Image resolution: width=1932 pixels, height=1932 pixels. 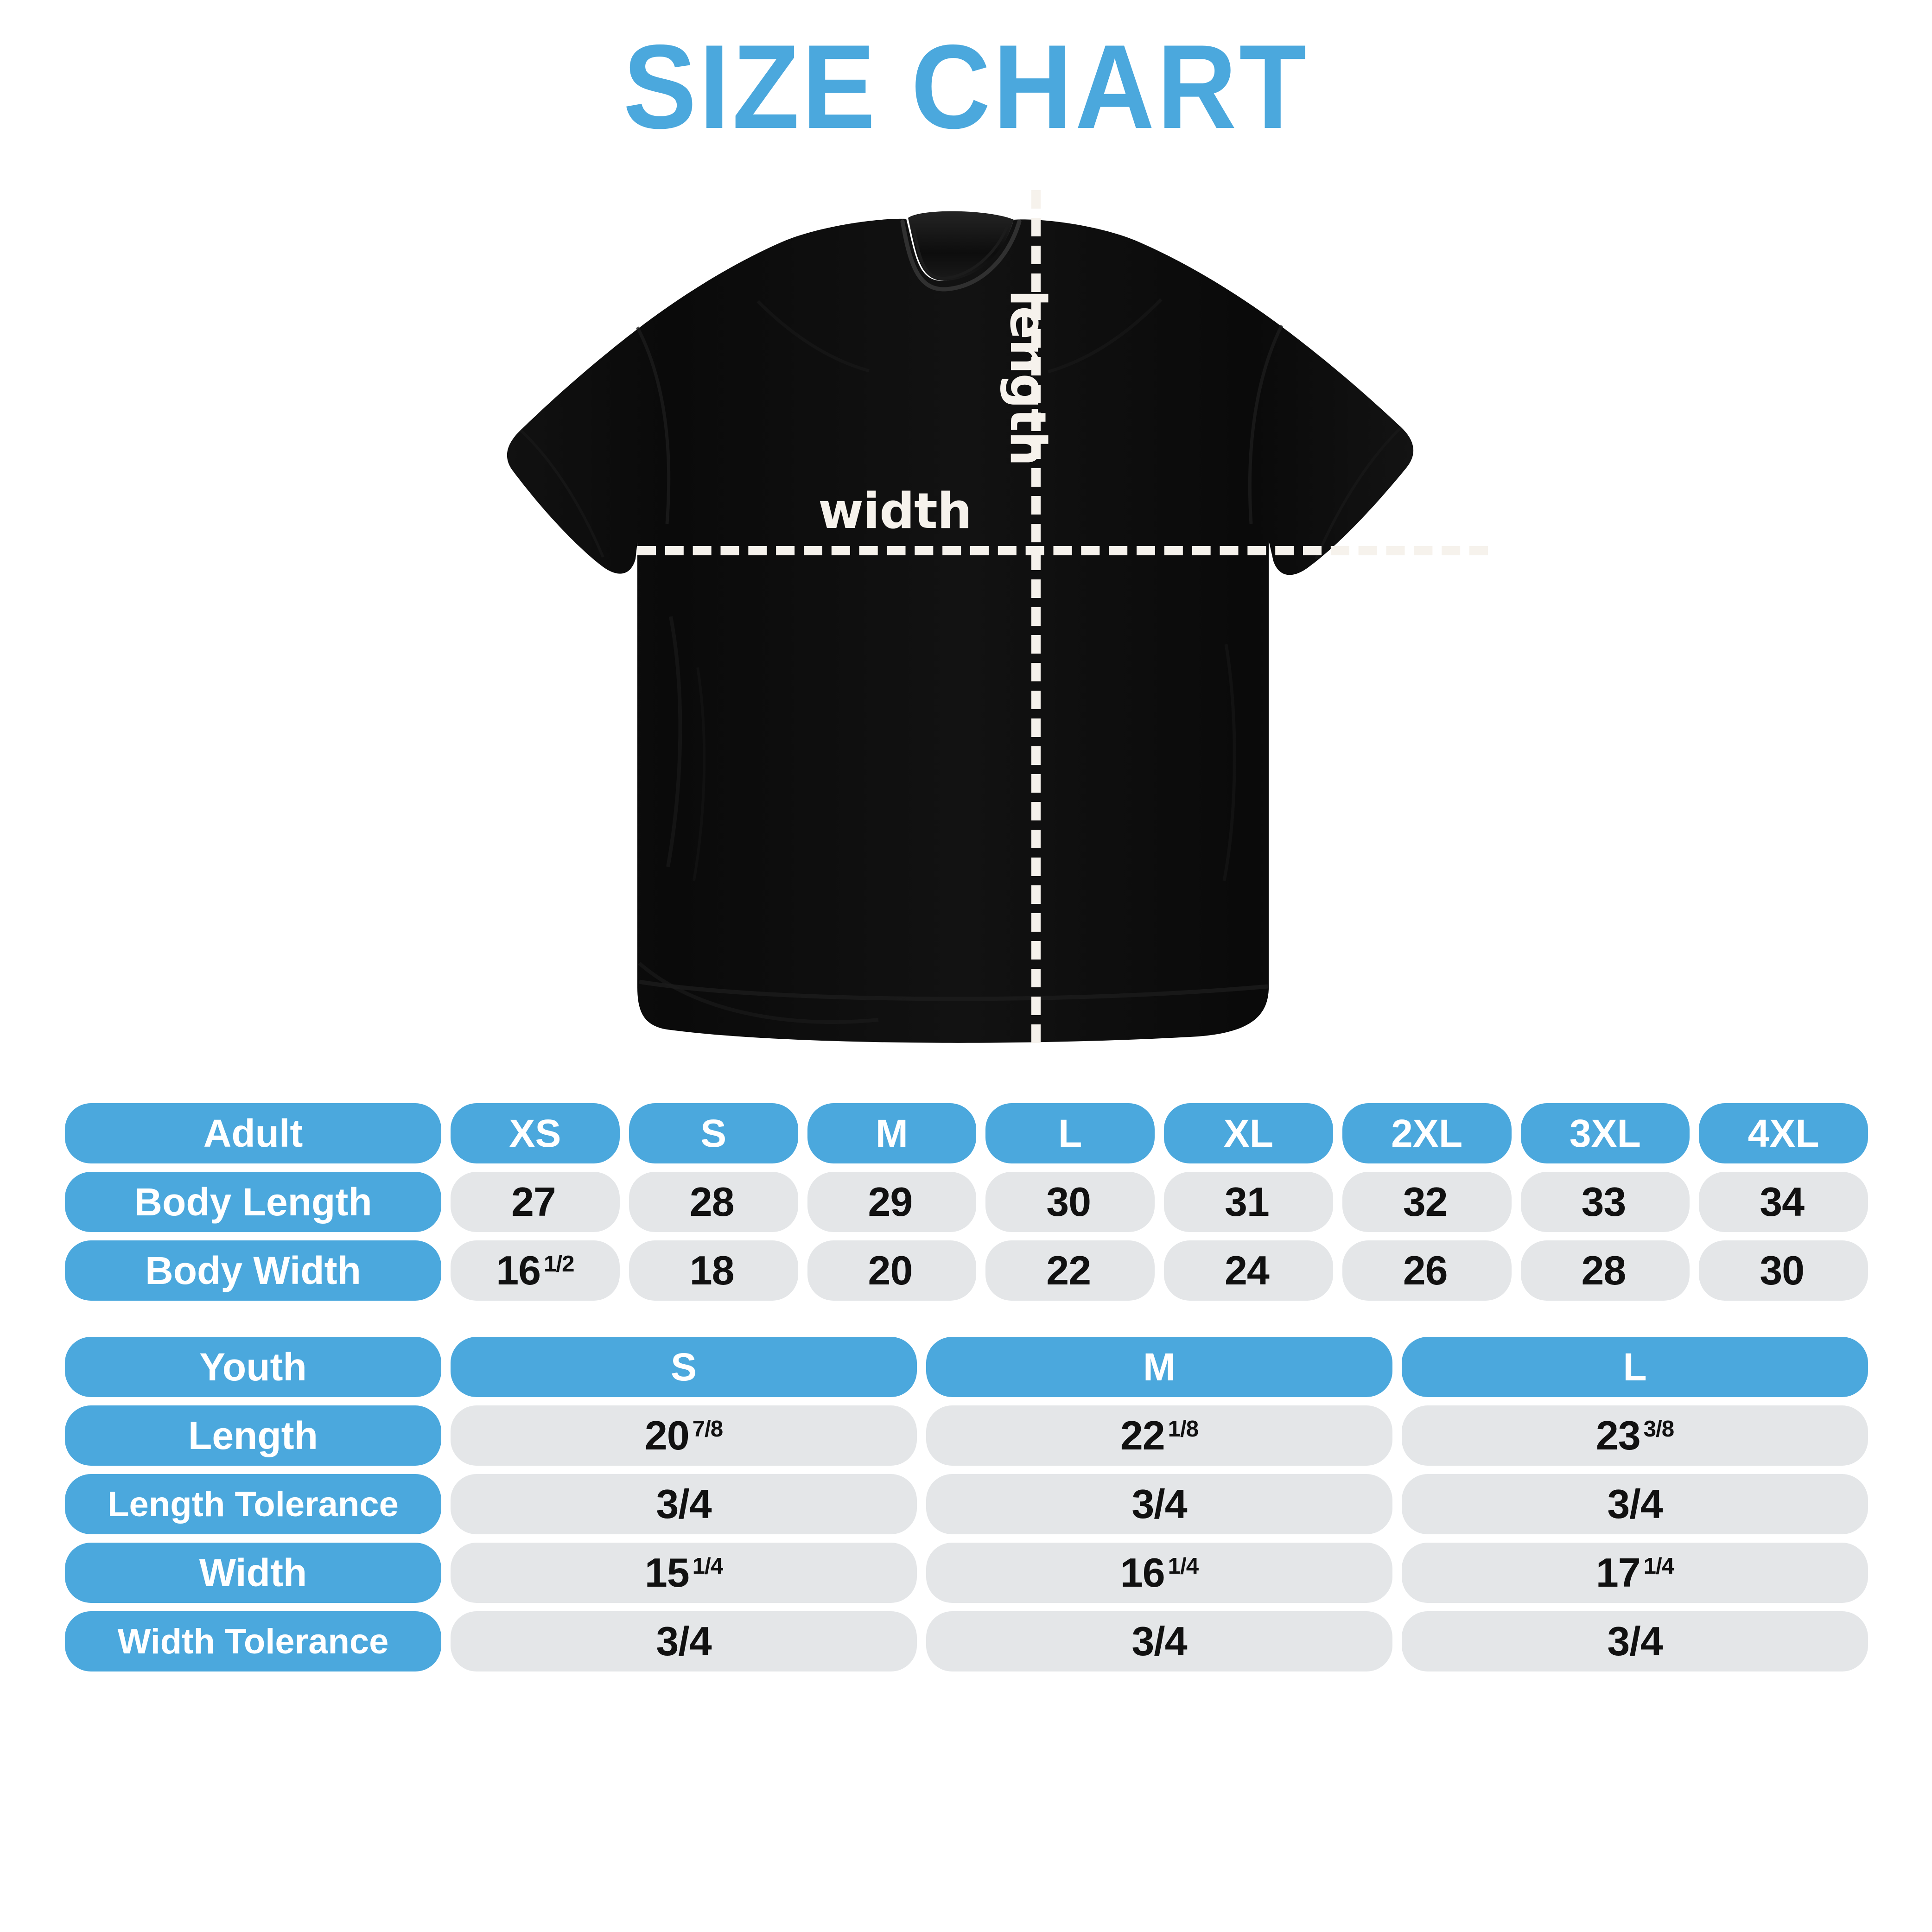 I want to click on table-cell: 24, so click(x=1248, y=1270).